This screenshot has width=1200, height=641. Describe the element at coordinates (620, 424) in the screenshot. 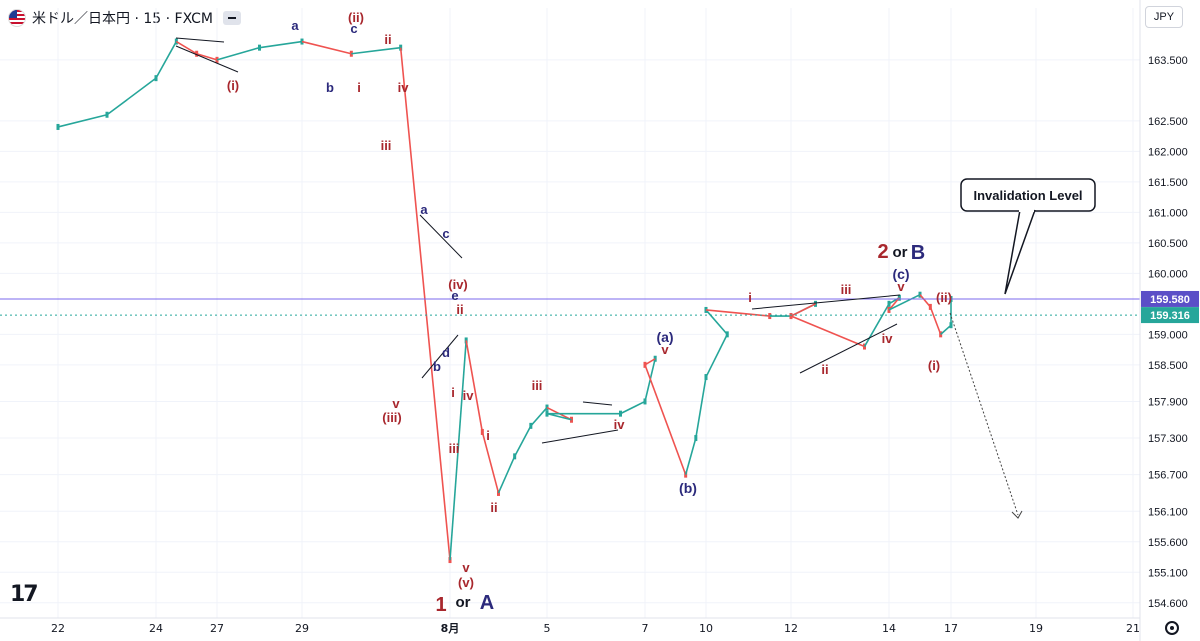

I see `wave-label-iv3: iv` at that location.